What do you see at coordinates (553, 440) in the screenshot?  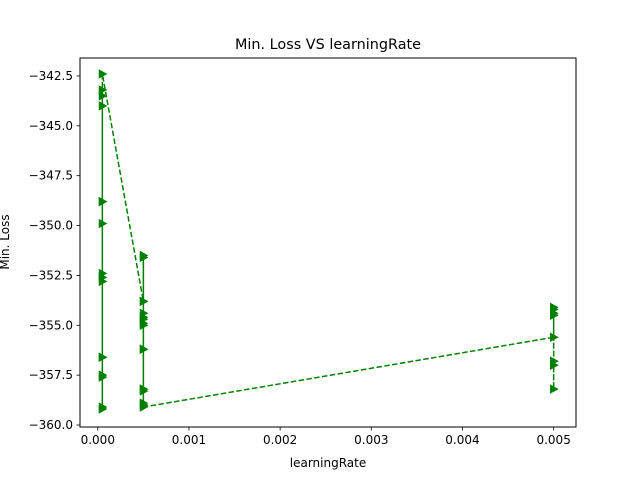 I see `x-tick-label: 0.005` at bounding box center [553, 440].